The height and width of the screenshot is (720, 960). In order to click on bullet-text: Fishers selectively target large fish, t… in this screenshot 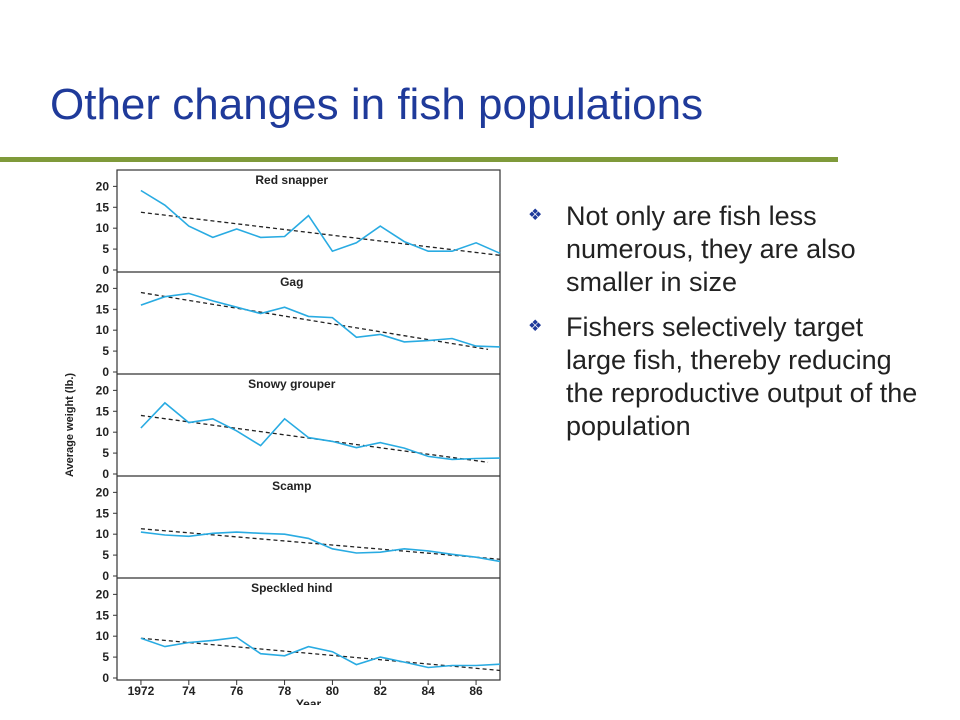, I will do `click(742, 376)`.